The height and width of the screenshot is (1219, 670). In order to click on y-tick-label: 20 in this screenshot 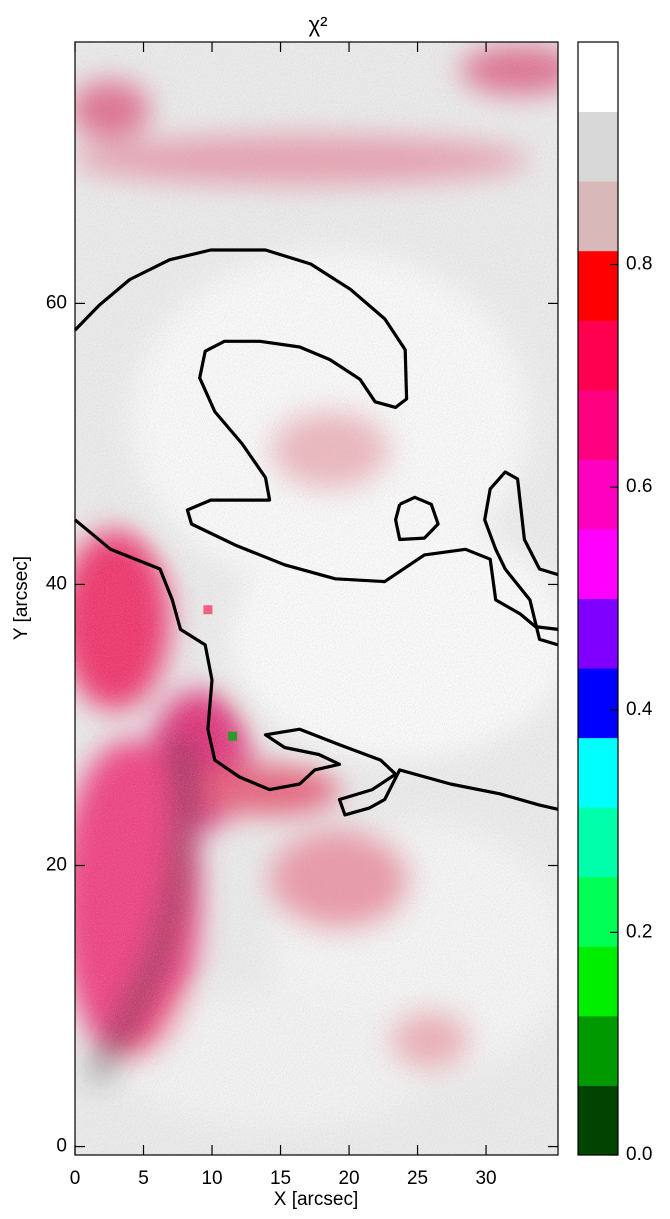, I will do `click(56, 865)`.